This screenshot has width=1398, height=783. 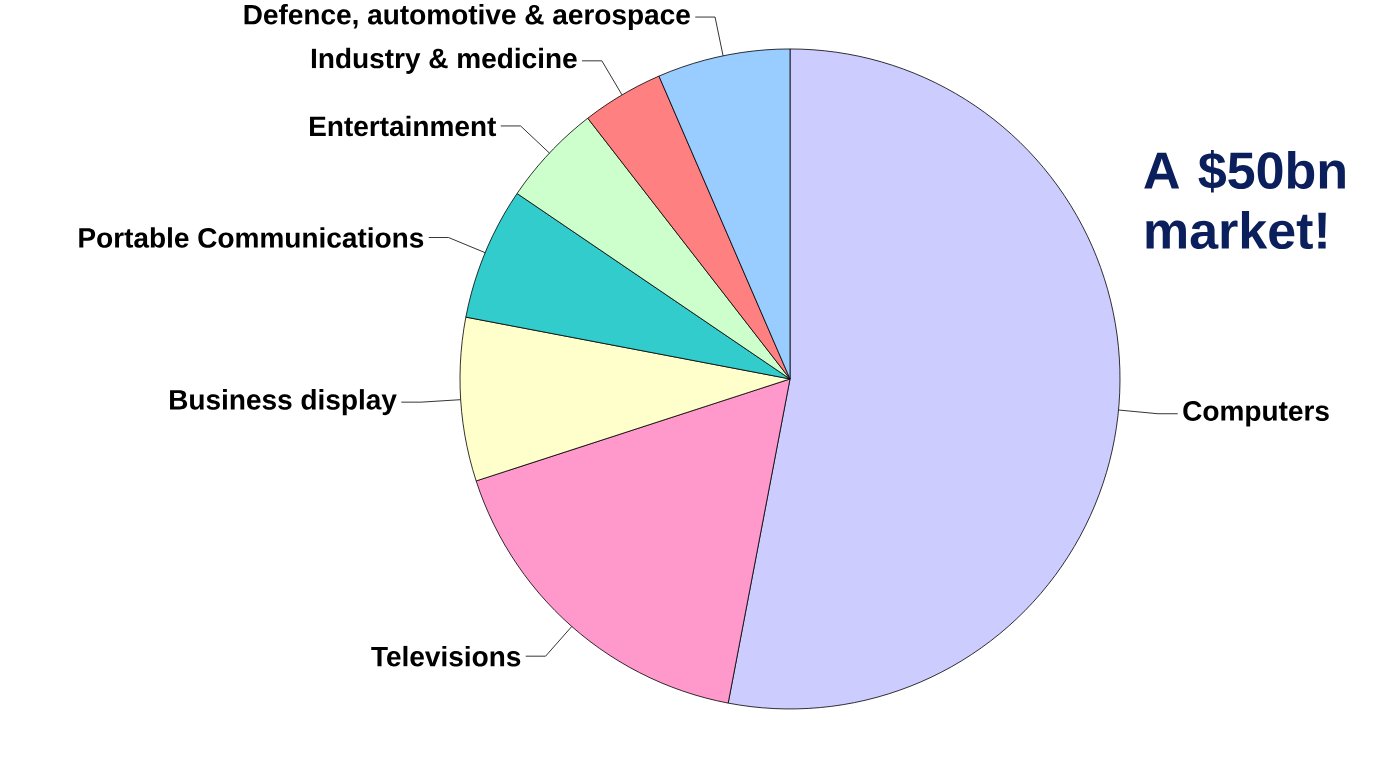 What do you see at coordinates (467, 17) in the screenshot?
I see `slice-label: Defence, automotive & aerospace` at bounding box center [467, 17].